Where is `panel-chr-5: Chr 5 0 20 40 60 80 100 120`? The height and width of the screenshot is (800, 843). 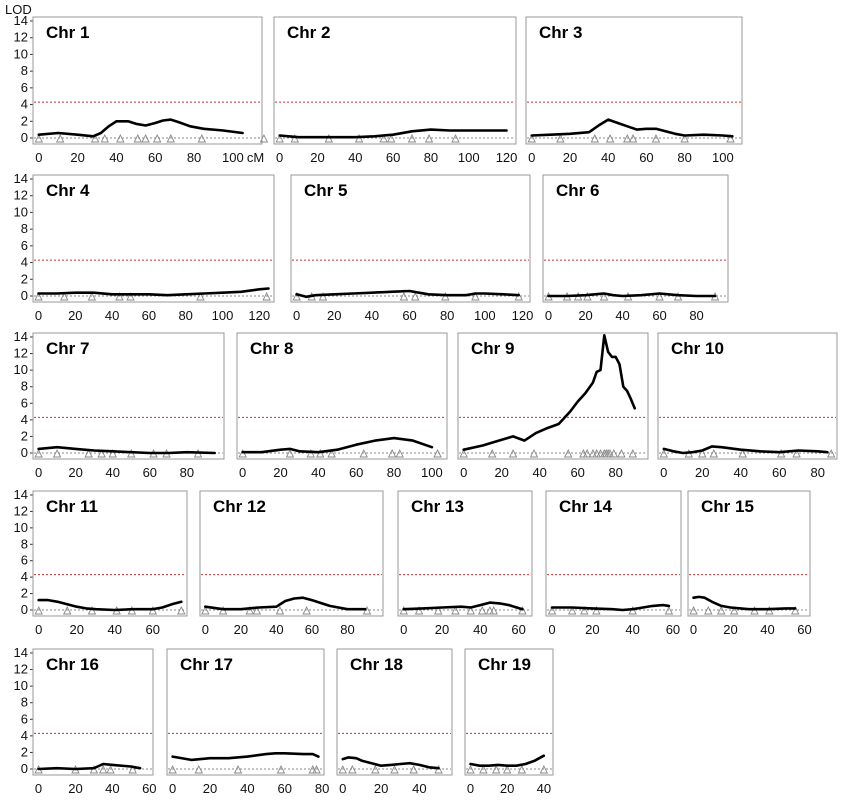 panel-chr-5: Chr 5 0 20 40 60 80 100 120 is located at coordinates (411, 248).